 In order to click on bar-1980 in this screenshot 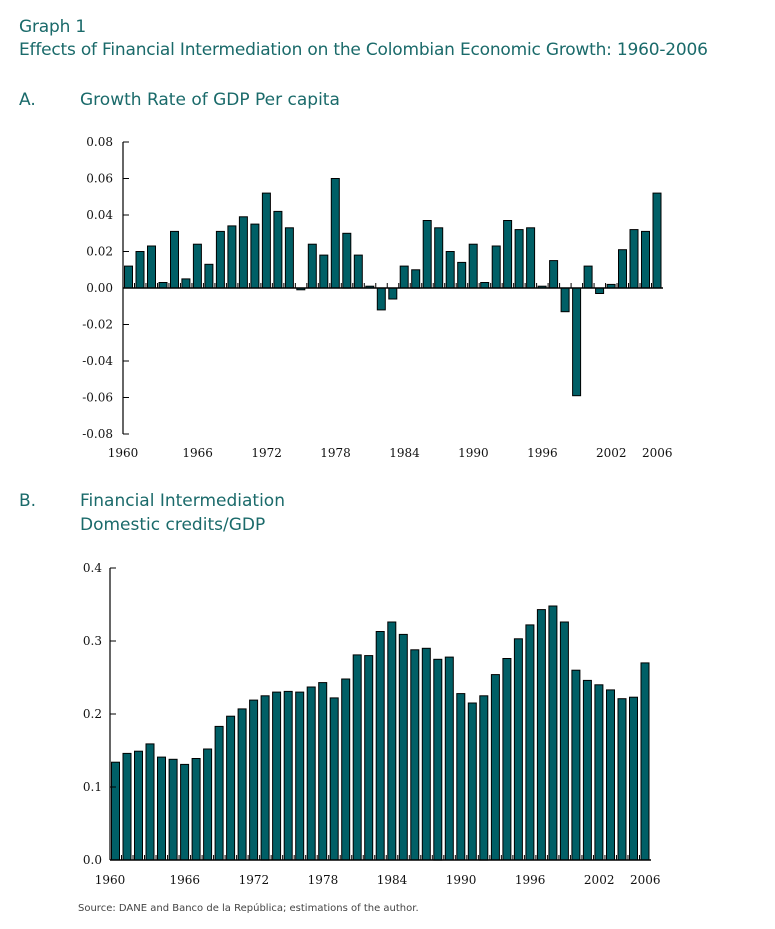, I will do `click(358, 271)`.